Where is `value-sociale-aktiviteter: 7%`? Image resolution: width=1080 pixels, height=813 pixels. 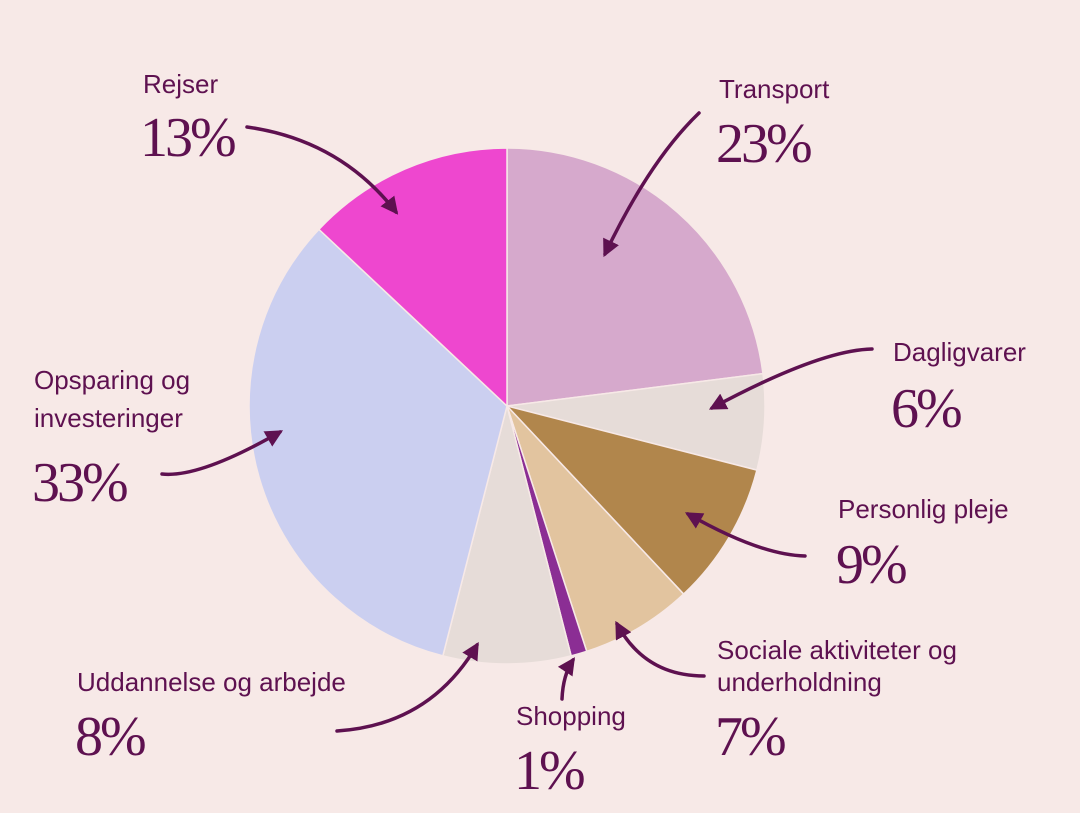 value-sociale-aktiviteter: 7% is located at coordinates (751, 737).